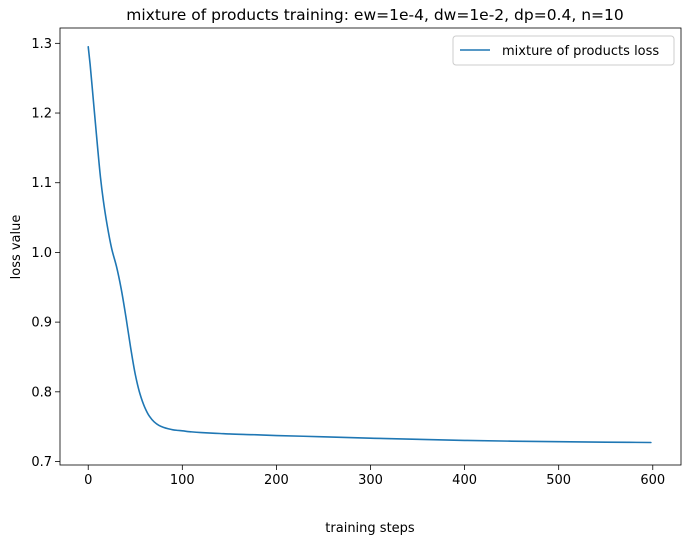 The height and width of the screenshot is (545, 691). I want to click on y-axis-label: loss value, so click(16, 247).